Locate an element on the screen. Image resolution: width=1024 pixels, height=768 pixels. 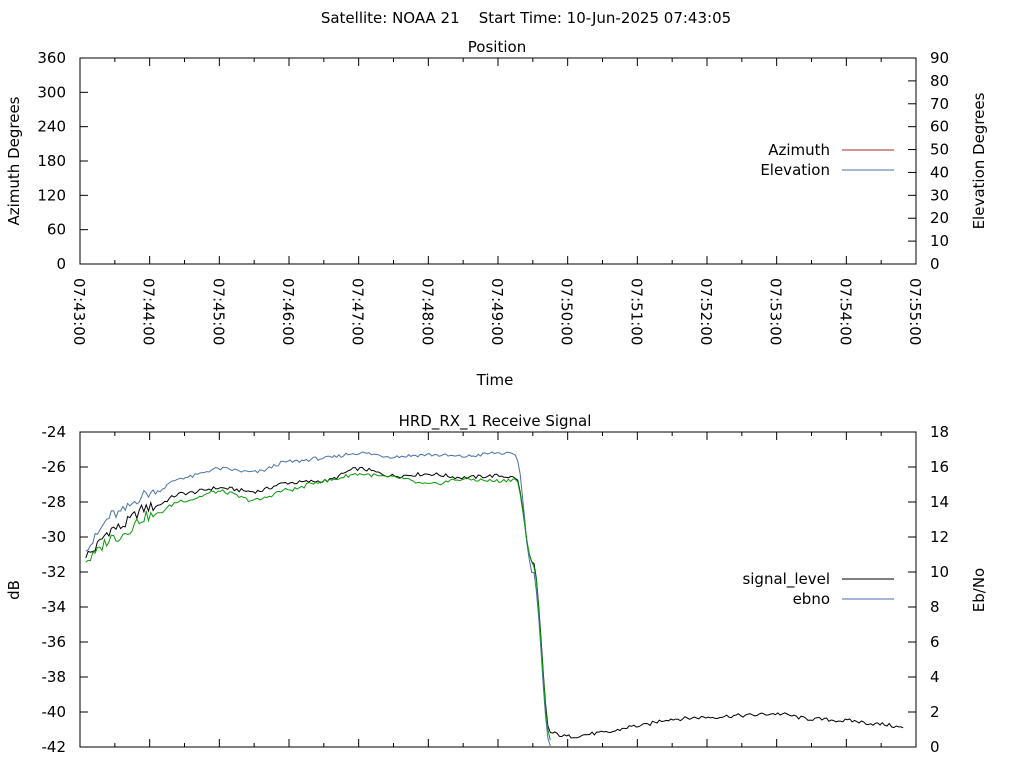
position-legend-label: Azimuth is located at coordinates (799, 150).